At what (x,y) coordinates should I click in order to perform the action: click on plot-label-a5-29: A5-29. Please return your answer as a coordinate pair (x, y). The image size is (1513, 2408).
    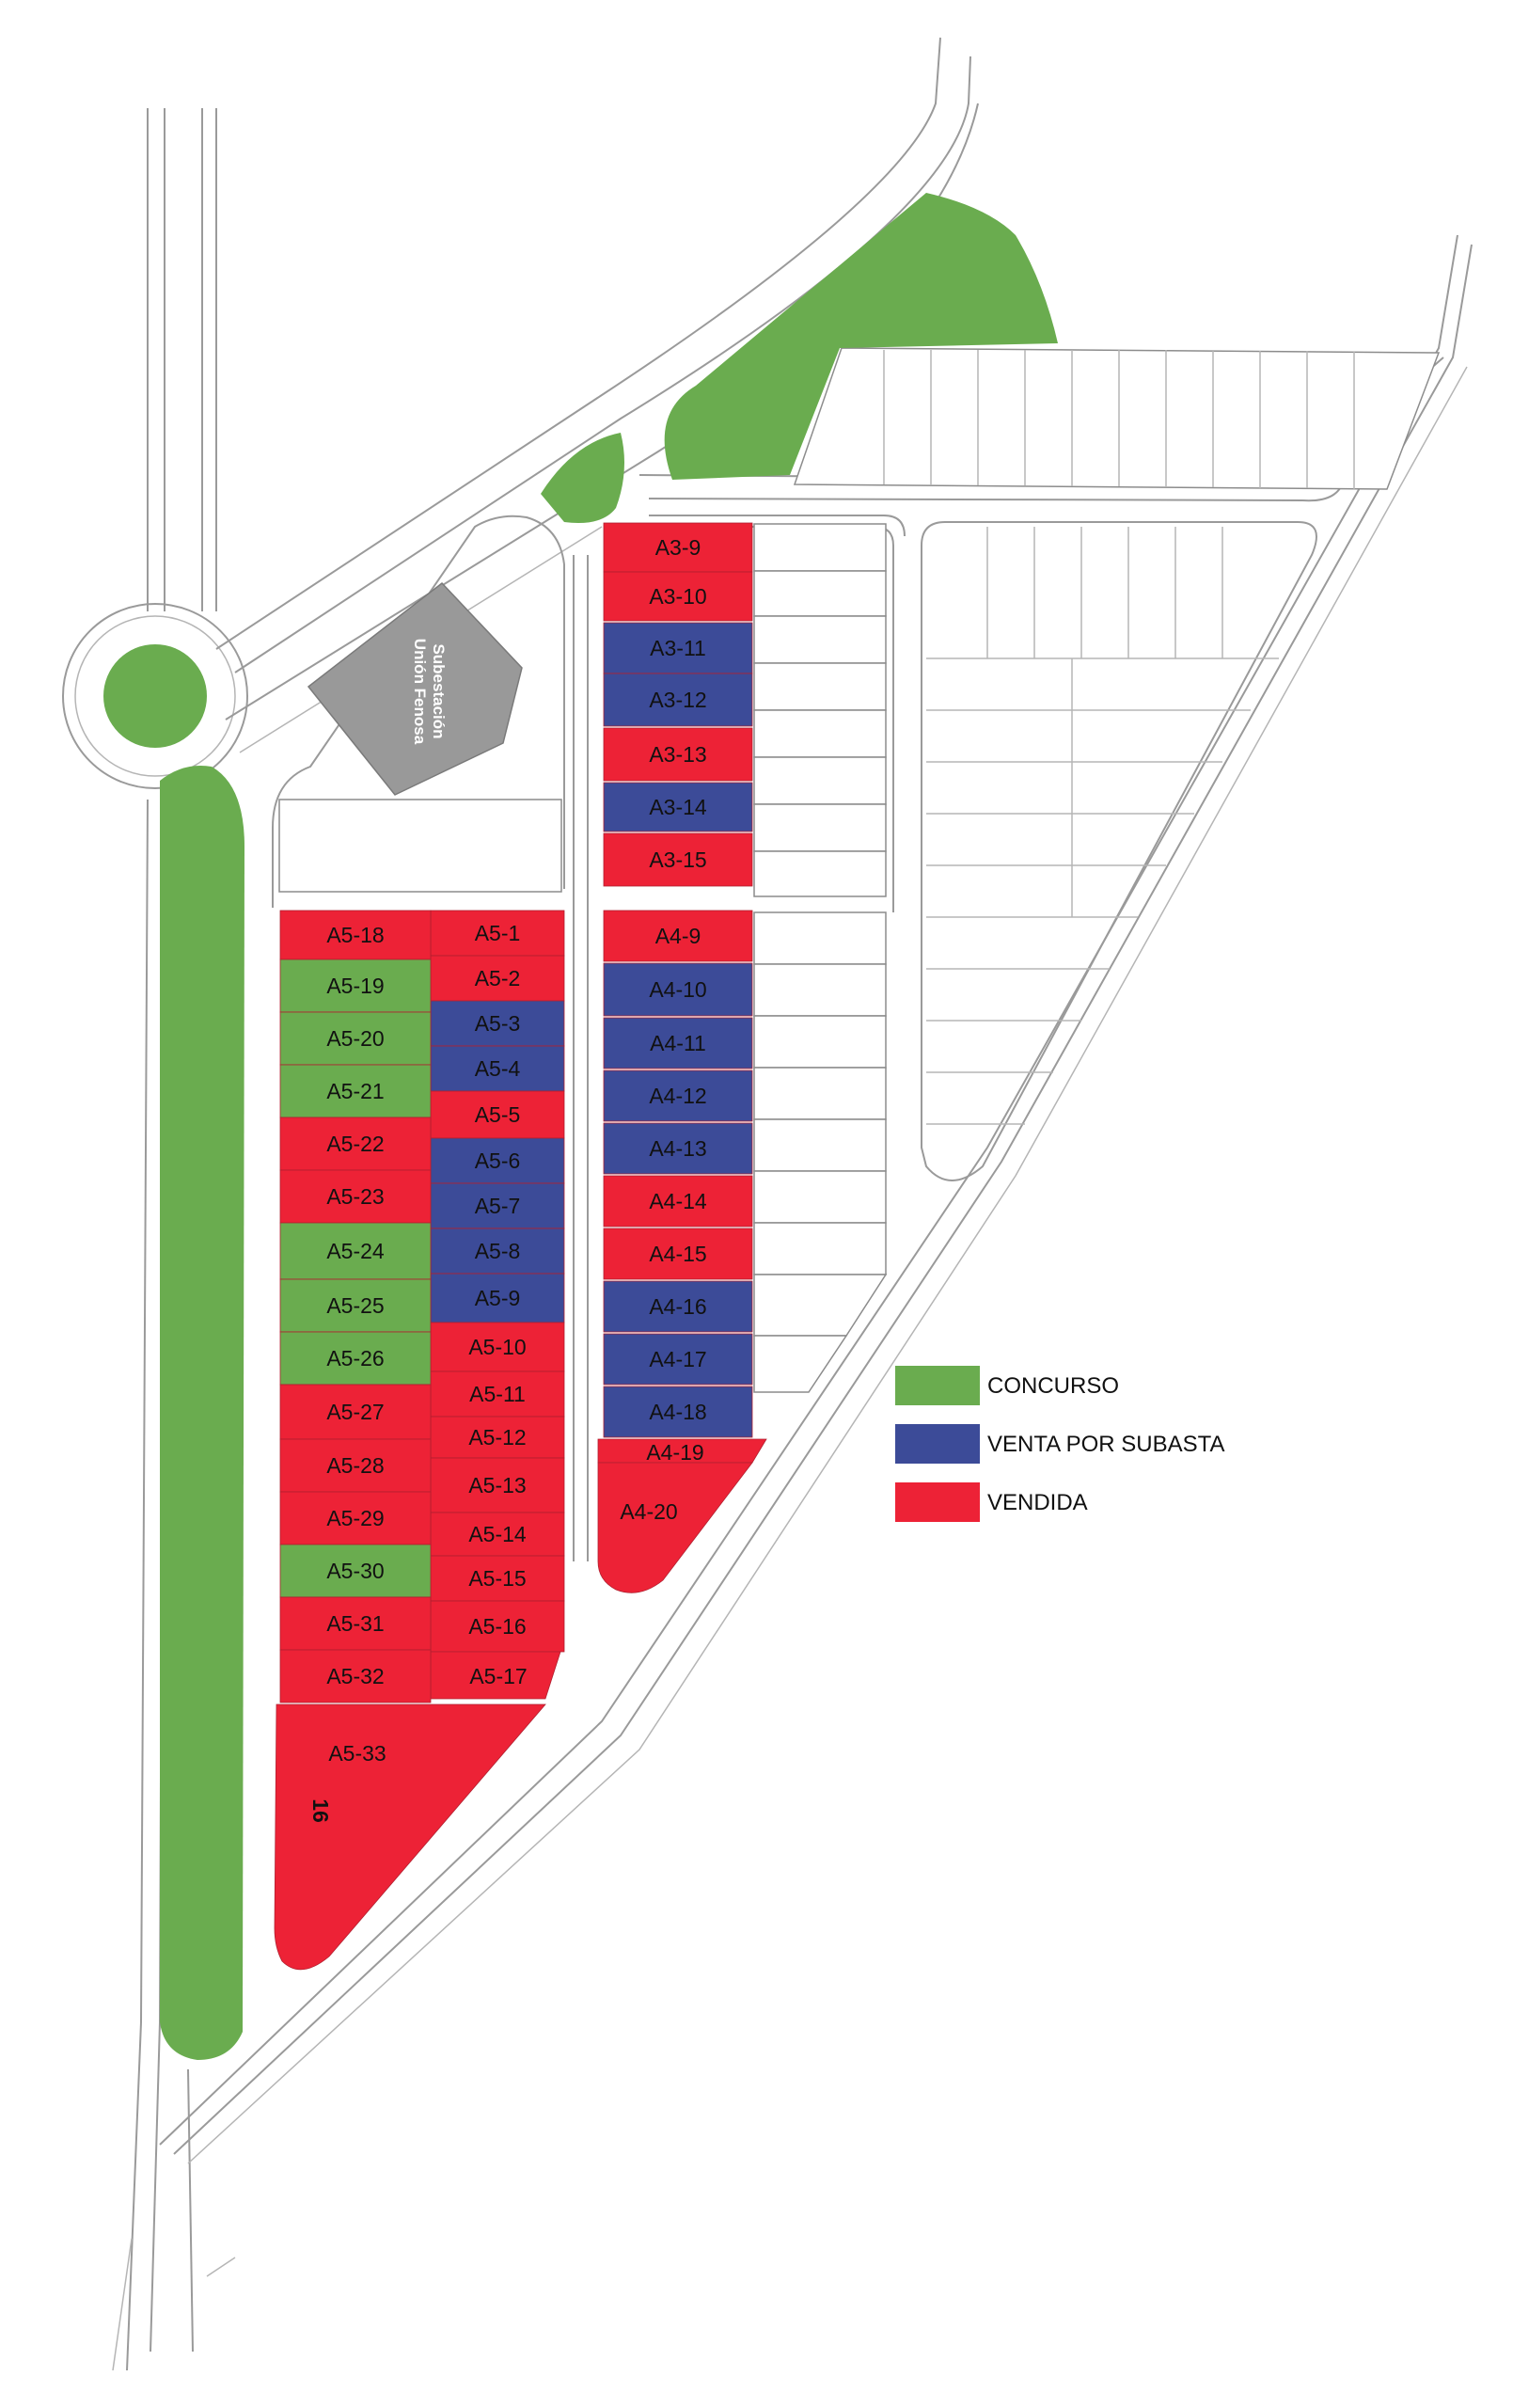
    Looking at the image, I should click on (355, 1518).